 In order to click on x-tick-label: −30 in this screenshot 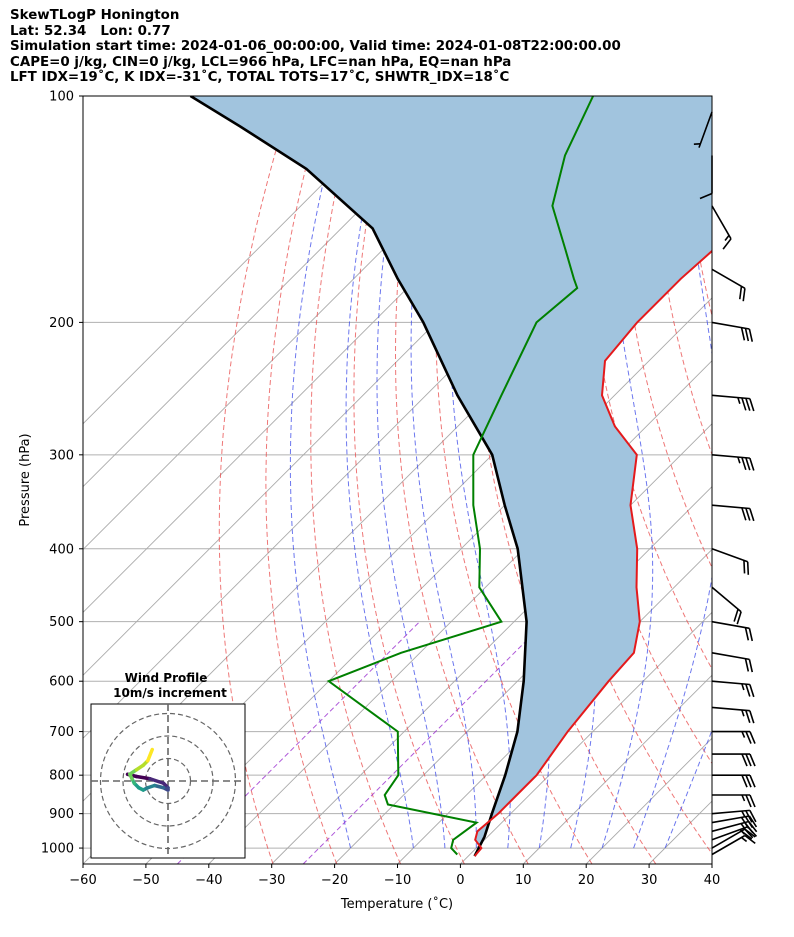, I will do `click(271, 880)`.